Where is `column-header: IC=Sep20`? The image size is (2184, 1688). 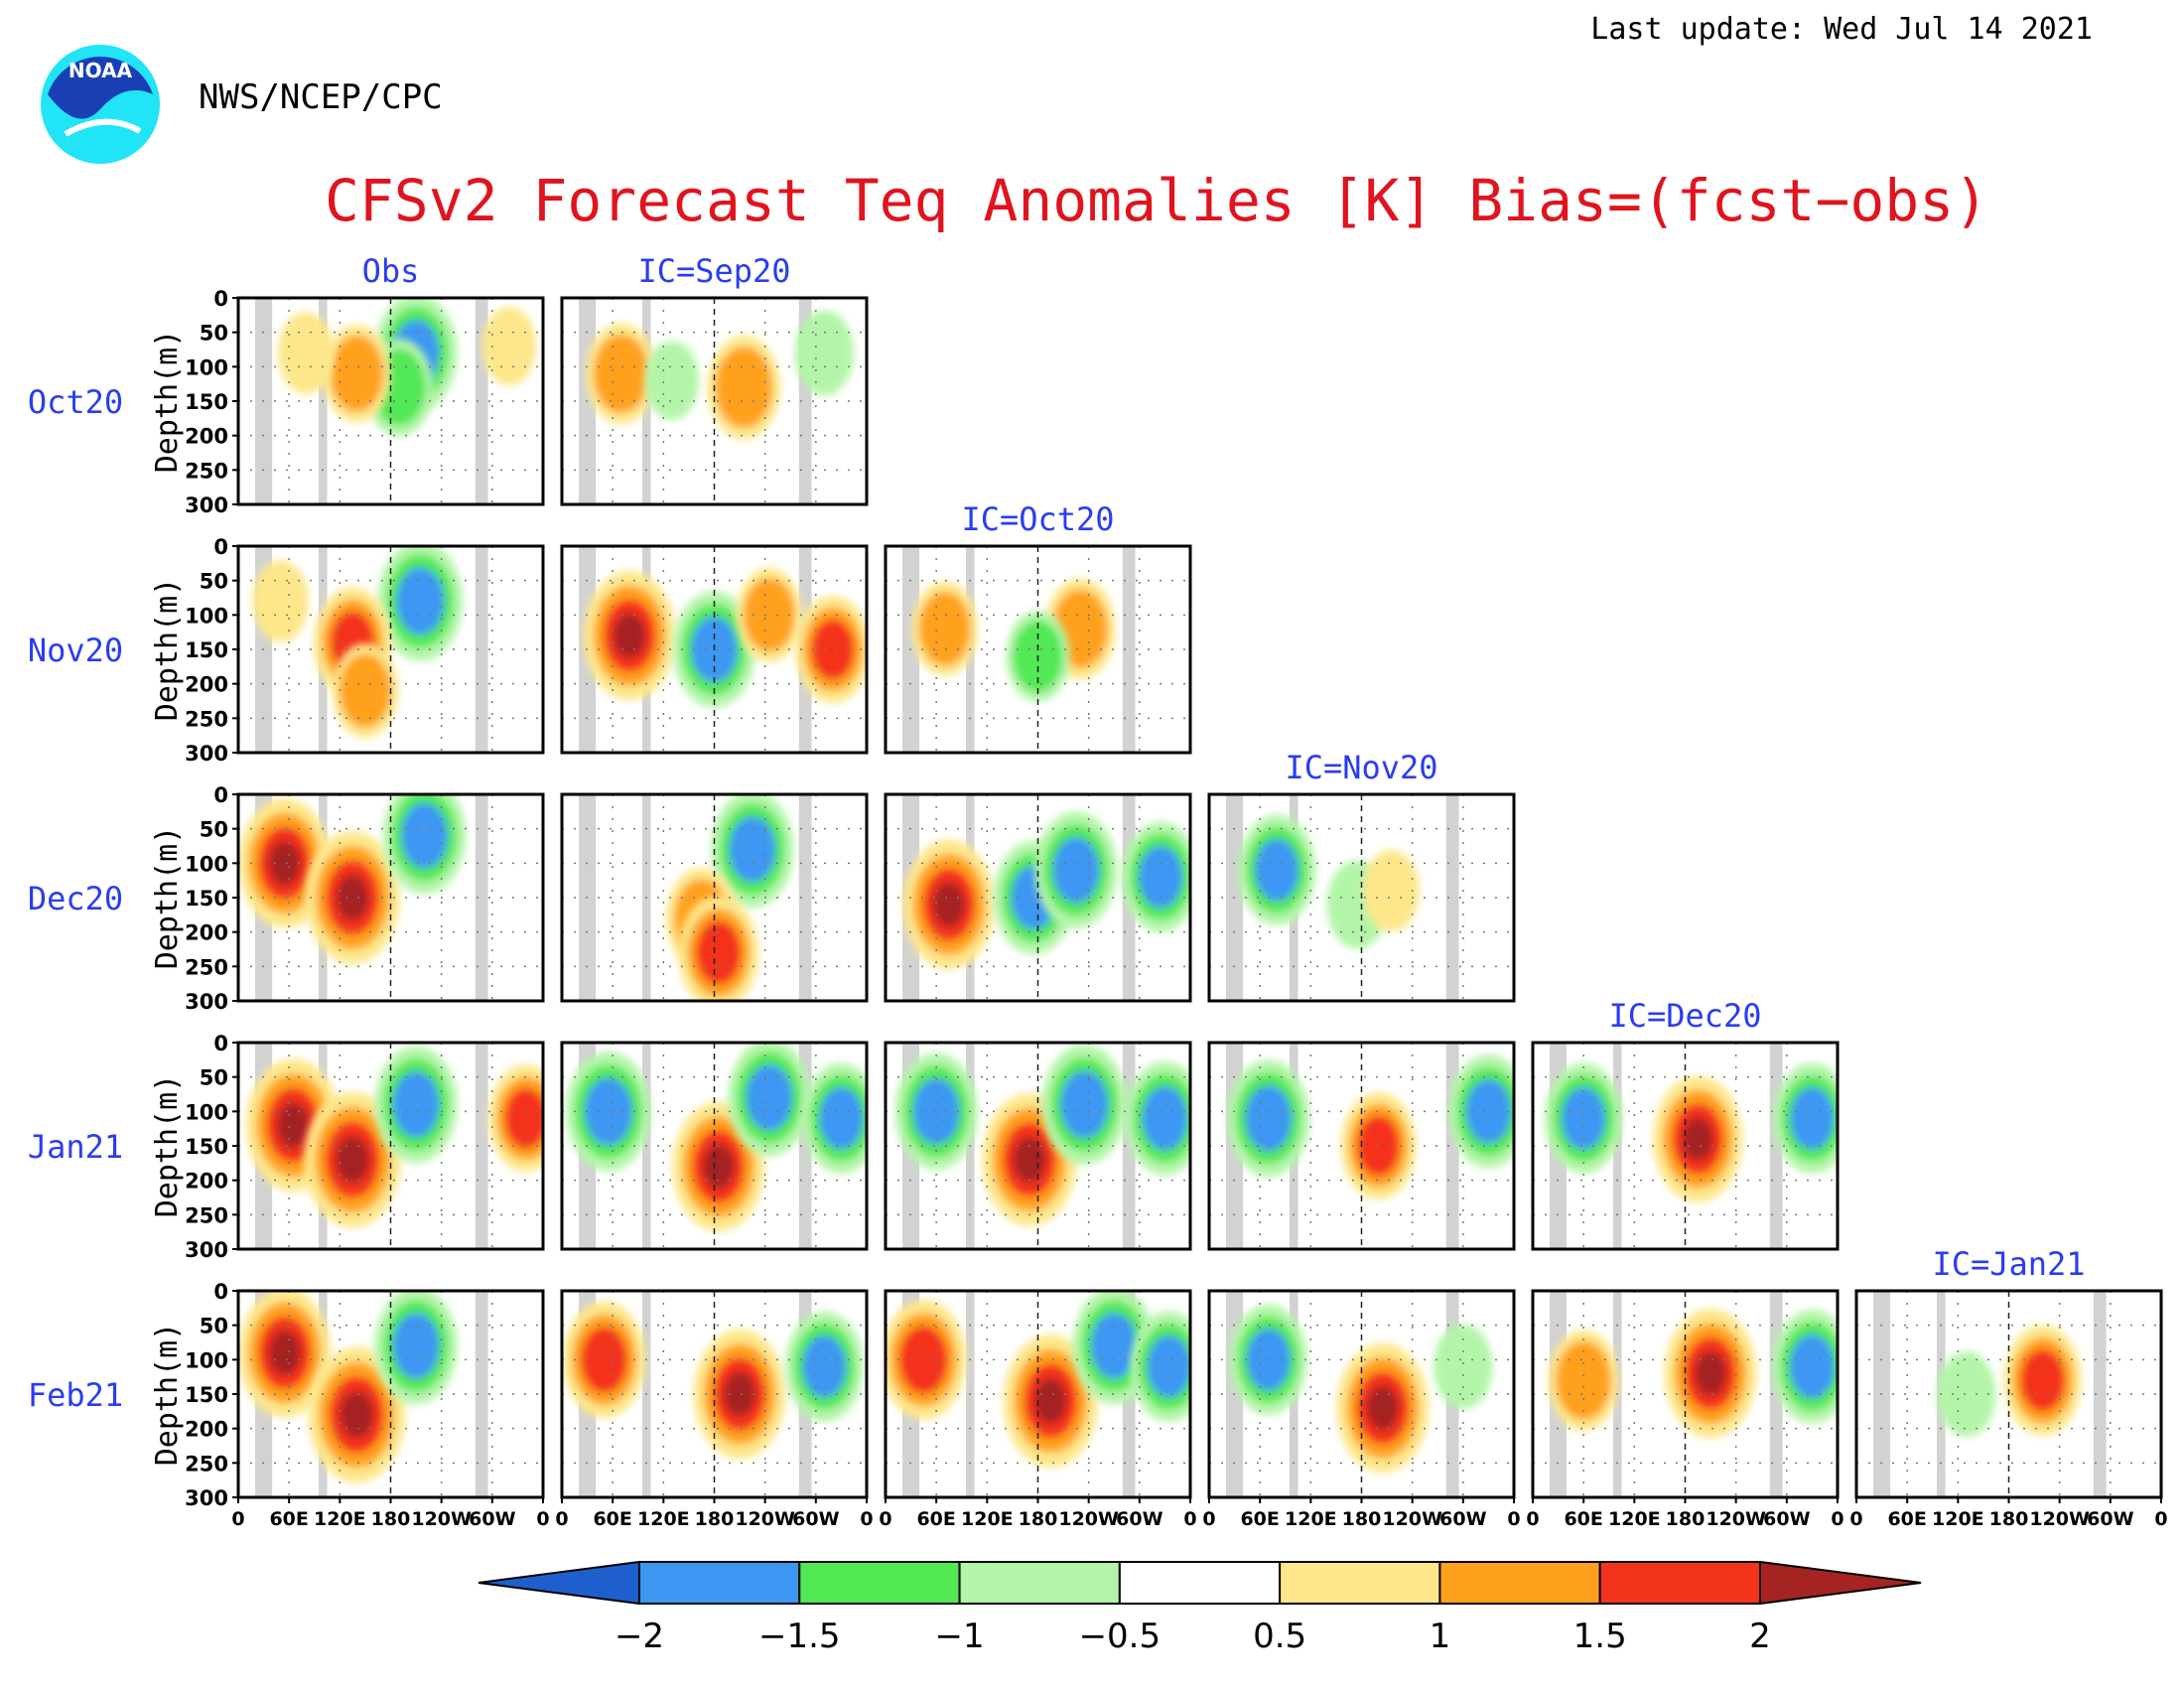
column-header: IC=Sep20 is located at coordinates (713, 271).